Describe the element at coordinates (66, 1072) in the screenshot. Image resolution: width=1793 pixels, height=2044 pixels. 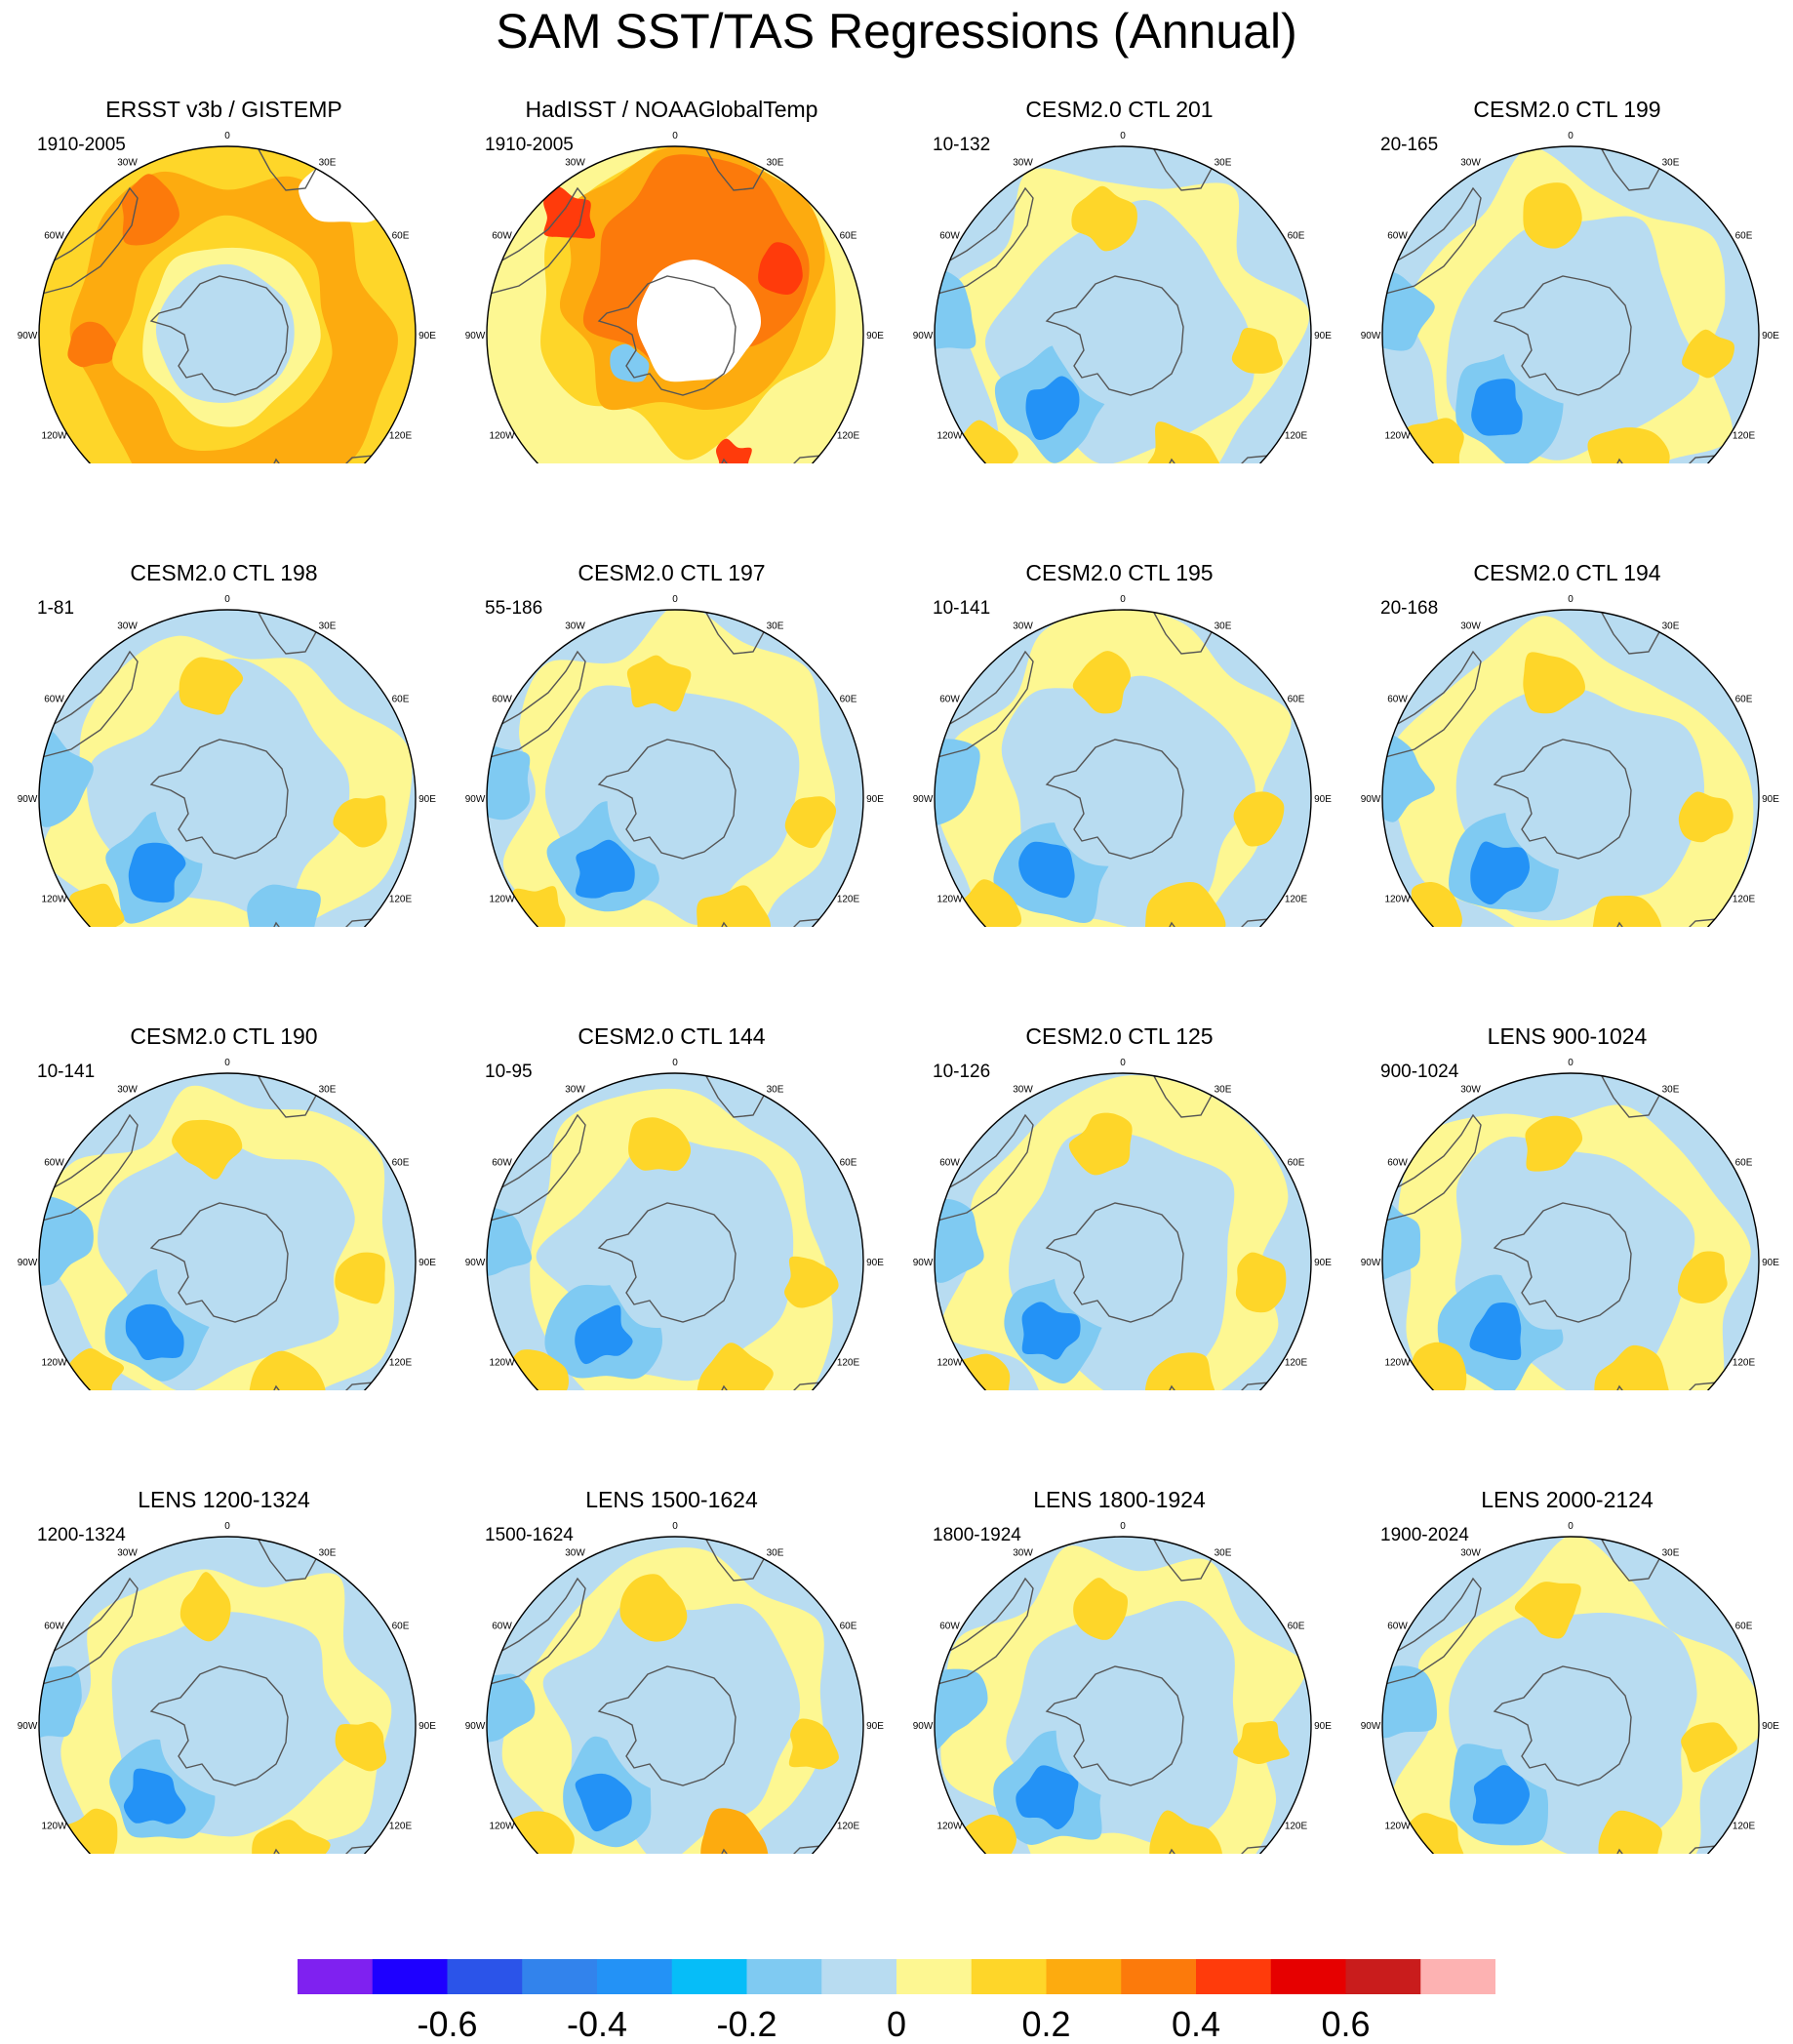
I see `panel-years: 10-141` at that location.